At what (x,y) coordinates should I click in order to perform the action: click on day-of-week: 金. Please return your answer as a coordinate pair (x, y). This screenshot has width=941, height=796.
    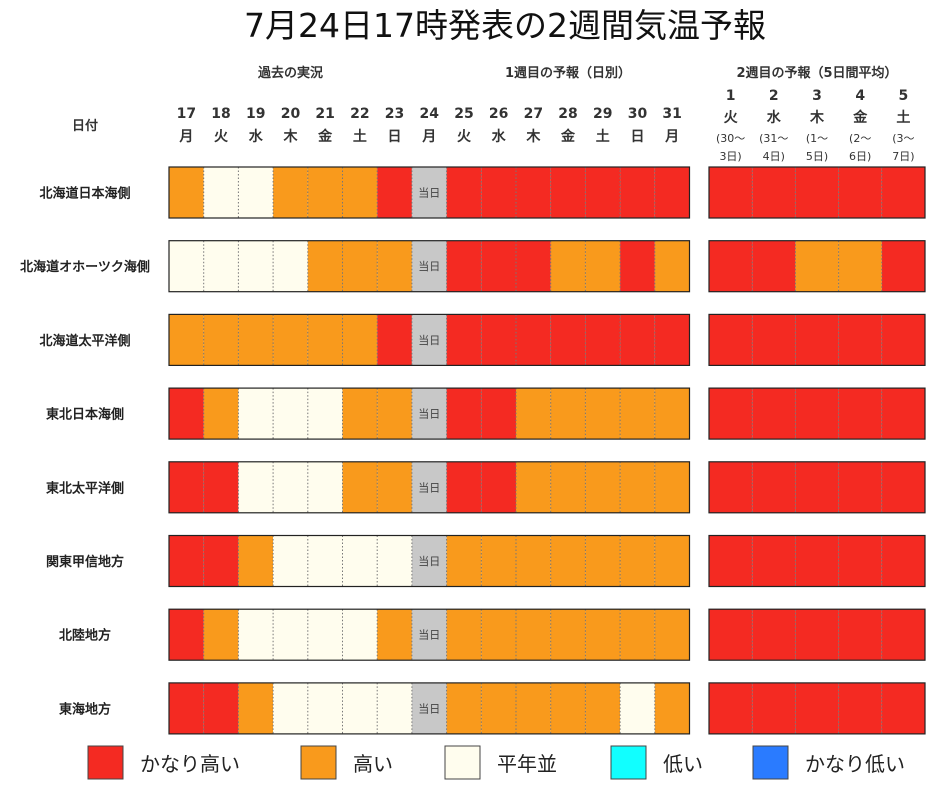
    Looking at the image, I should click on (568, 136).